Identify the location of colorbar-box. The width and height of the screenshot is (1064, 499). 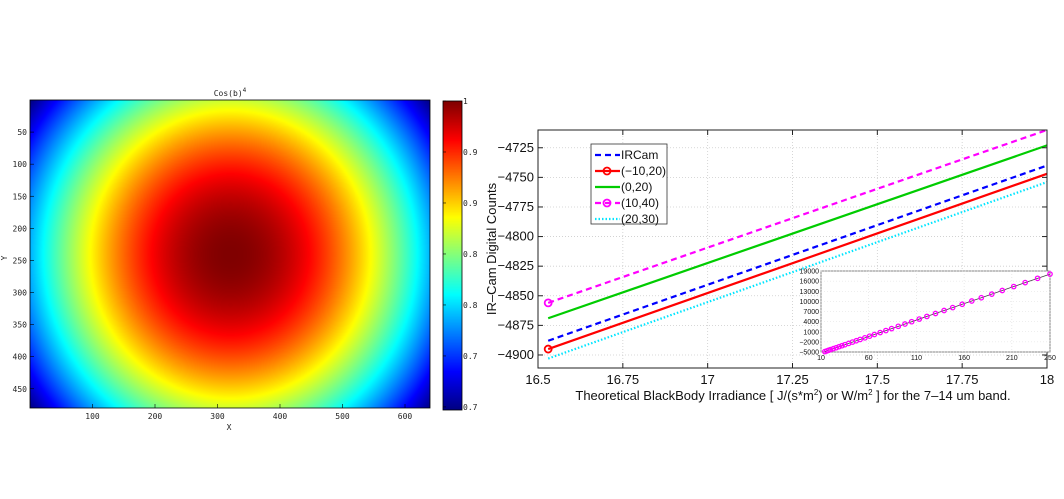
(452, 255).